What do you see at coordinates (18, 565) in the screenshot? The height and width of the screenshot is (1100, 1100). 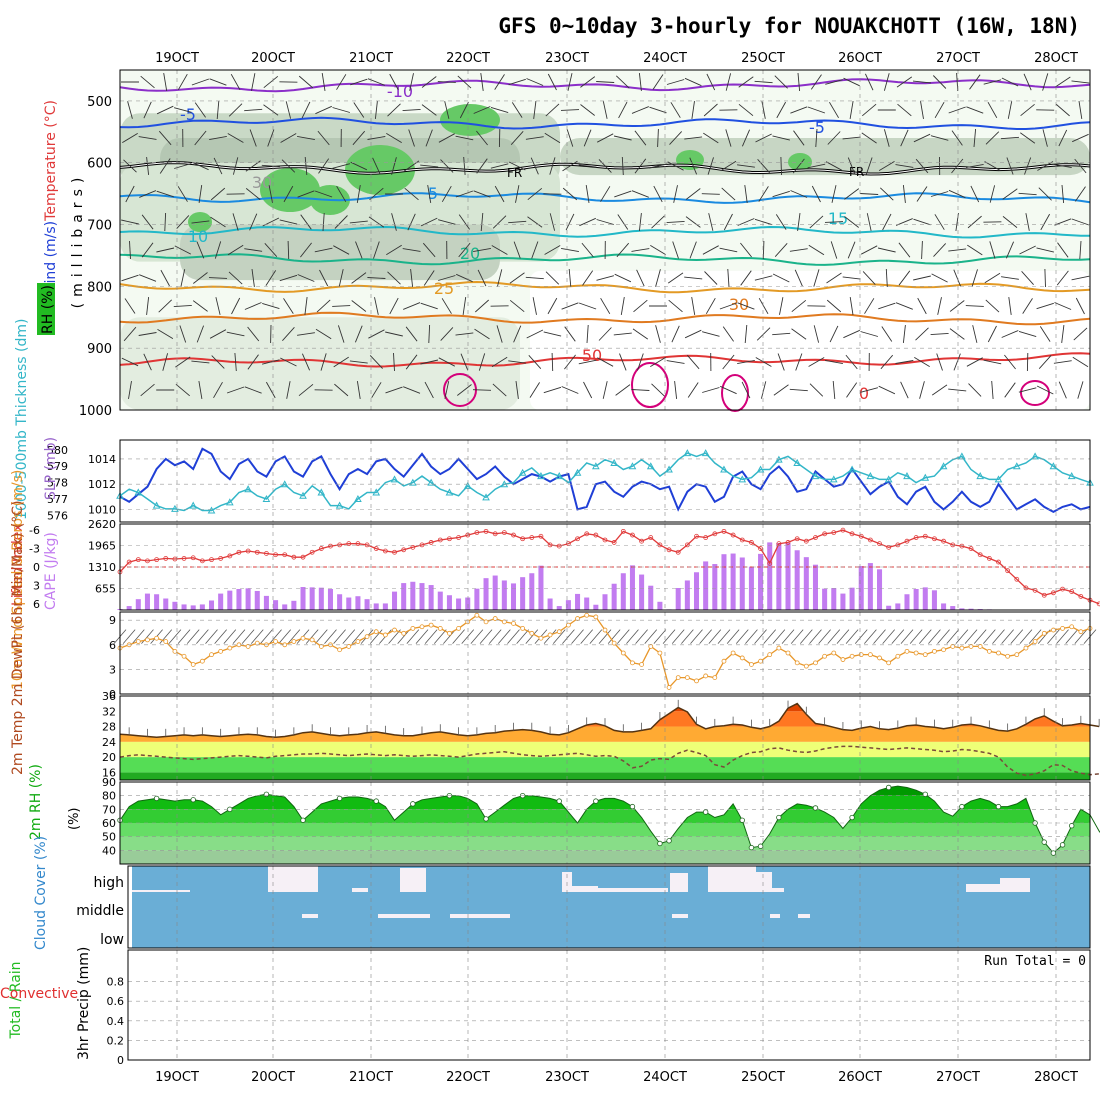 I see `li-ylabel: Lifted Index` at bounding box center [18, 565].